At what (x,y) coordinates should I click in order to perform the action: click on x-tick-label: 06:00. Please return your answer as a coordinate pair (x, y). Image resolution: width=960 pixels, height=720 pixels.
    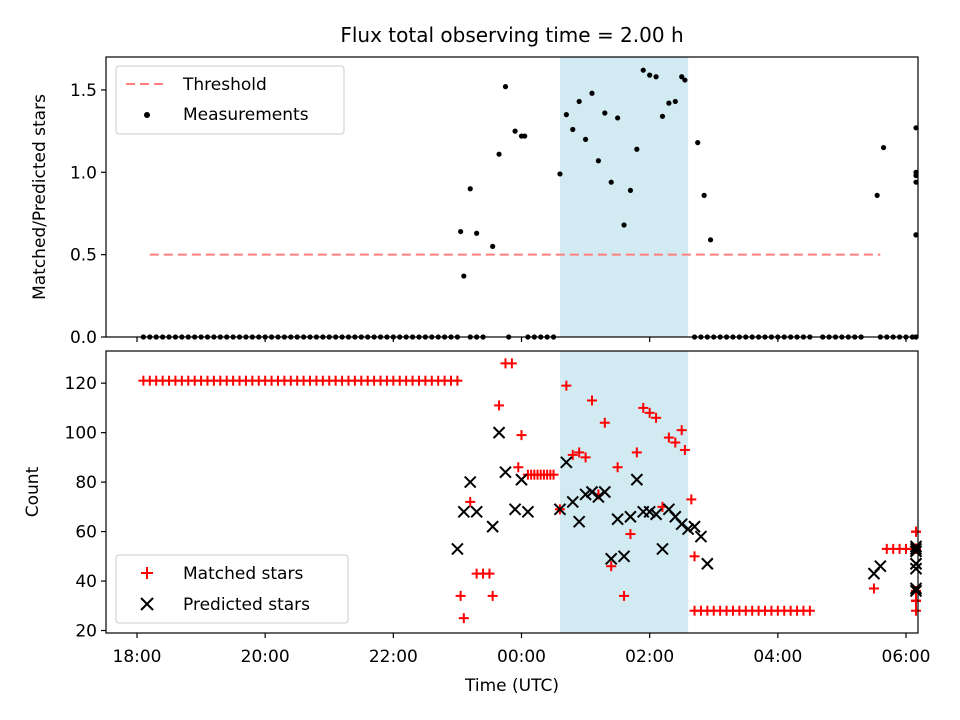
    Looking at the image, I should click on (906, 657).